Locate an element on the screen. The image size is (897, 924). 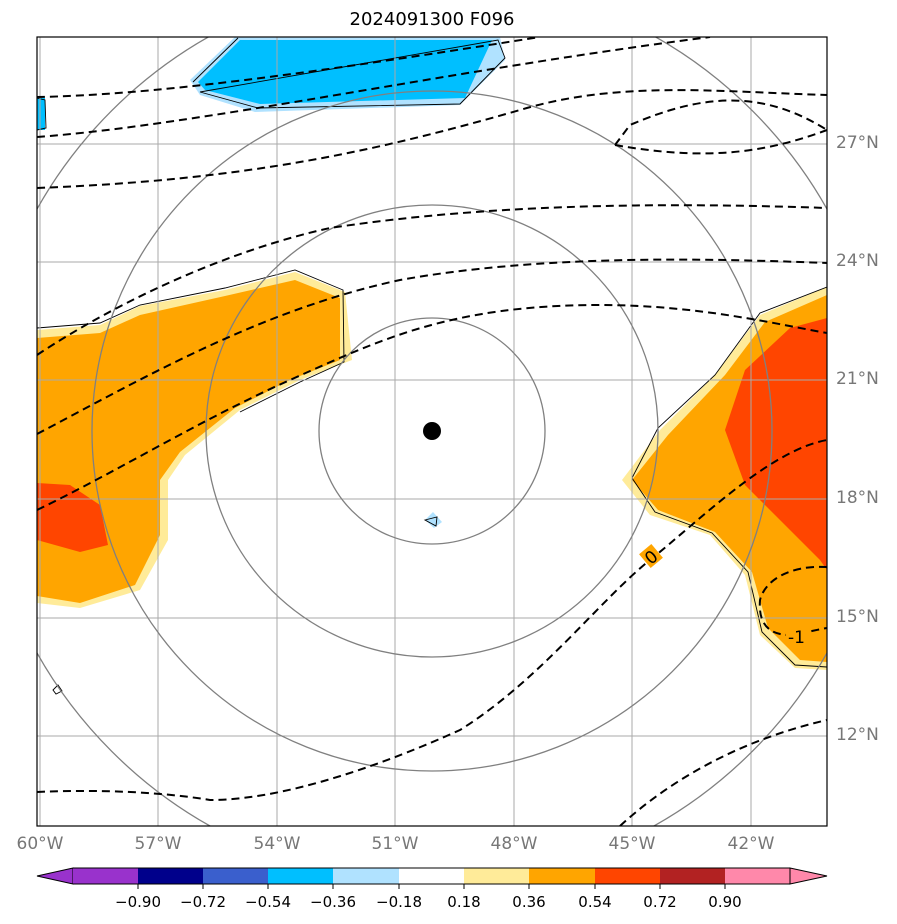
colorbar-tick-label: −0.54 is located at coordinates (268, 902).